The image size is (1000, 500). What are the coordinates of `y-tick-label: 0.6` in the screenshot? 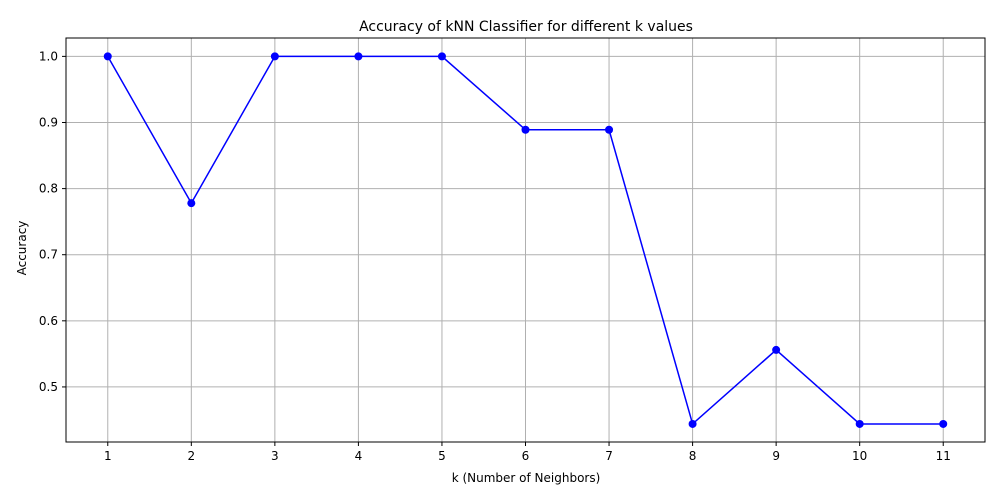 It's located at (48, 321).